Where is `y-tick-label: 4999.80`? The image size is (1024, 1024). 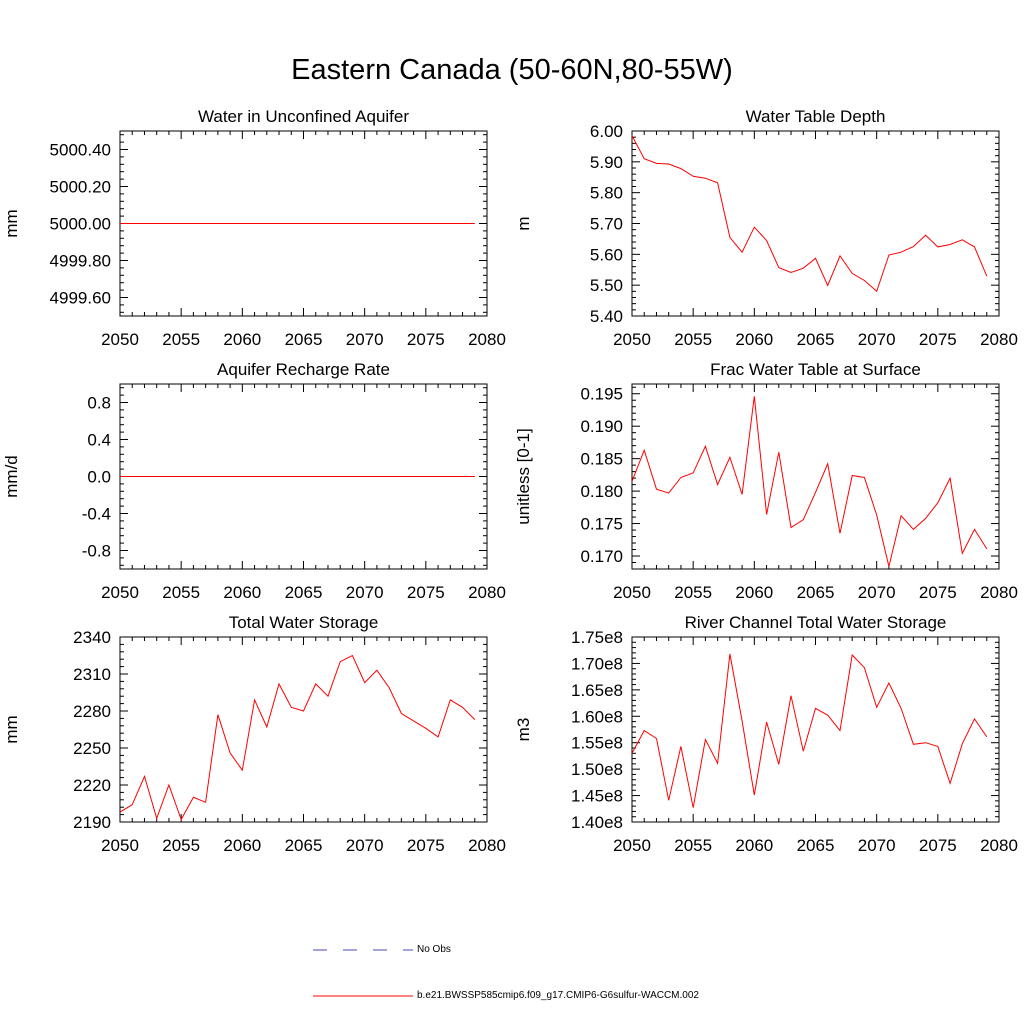
y-tick-label: 4999.80 is located at coordinates (80, 261).